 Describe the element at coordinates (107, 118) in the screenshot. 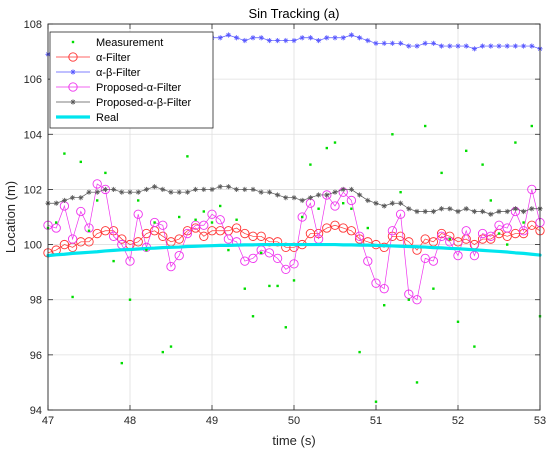

I see `legend-label: Real` at that location.